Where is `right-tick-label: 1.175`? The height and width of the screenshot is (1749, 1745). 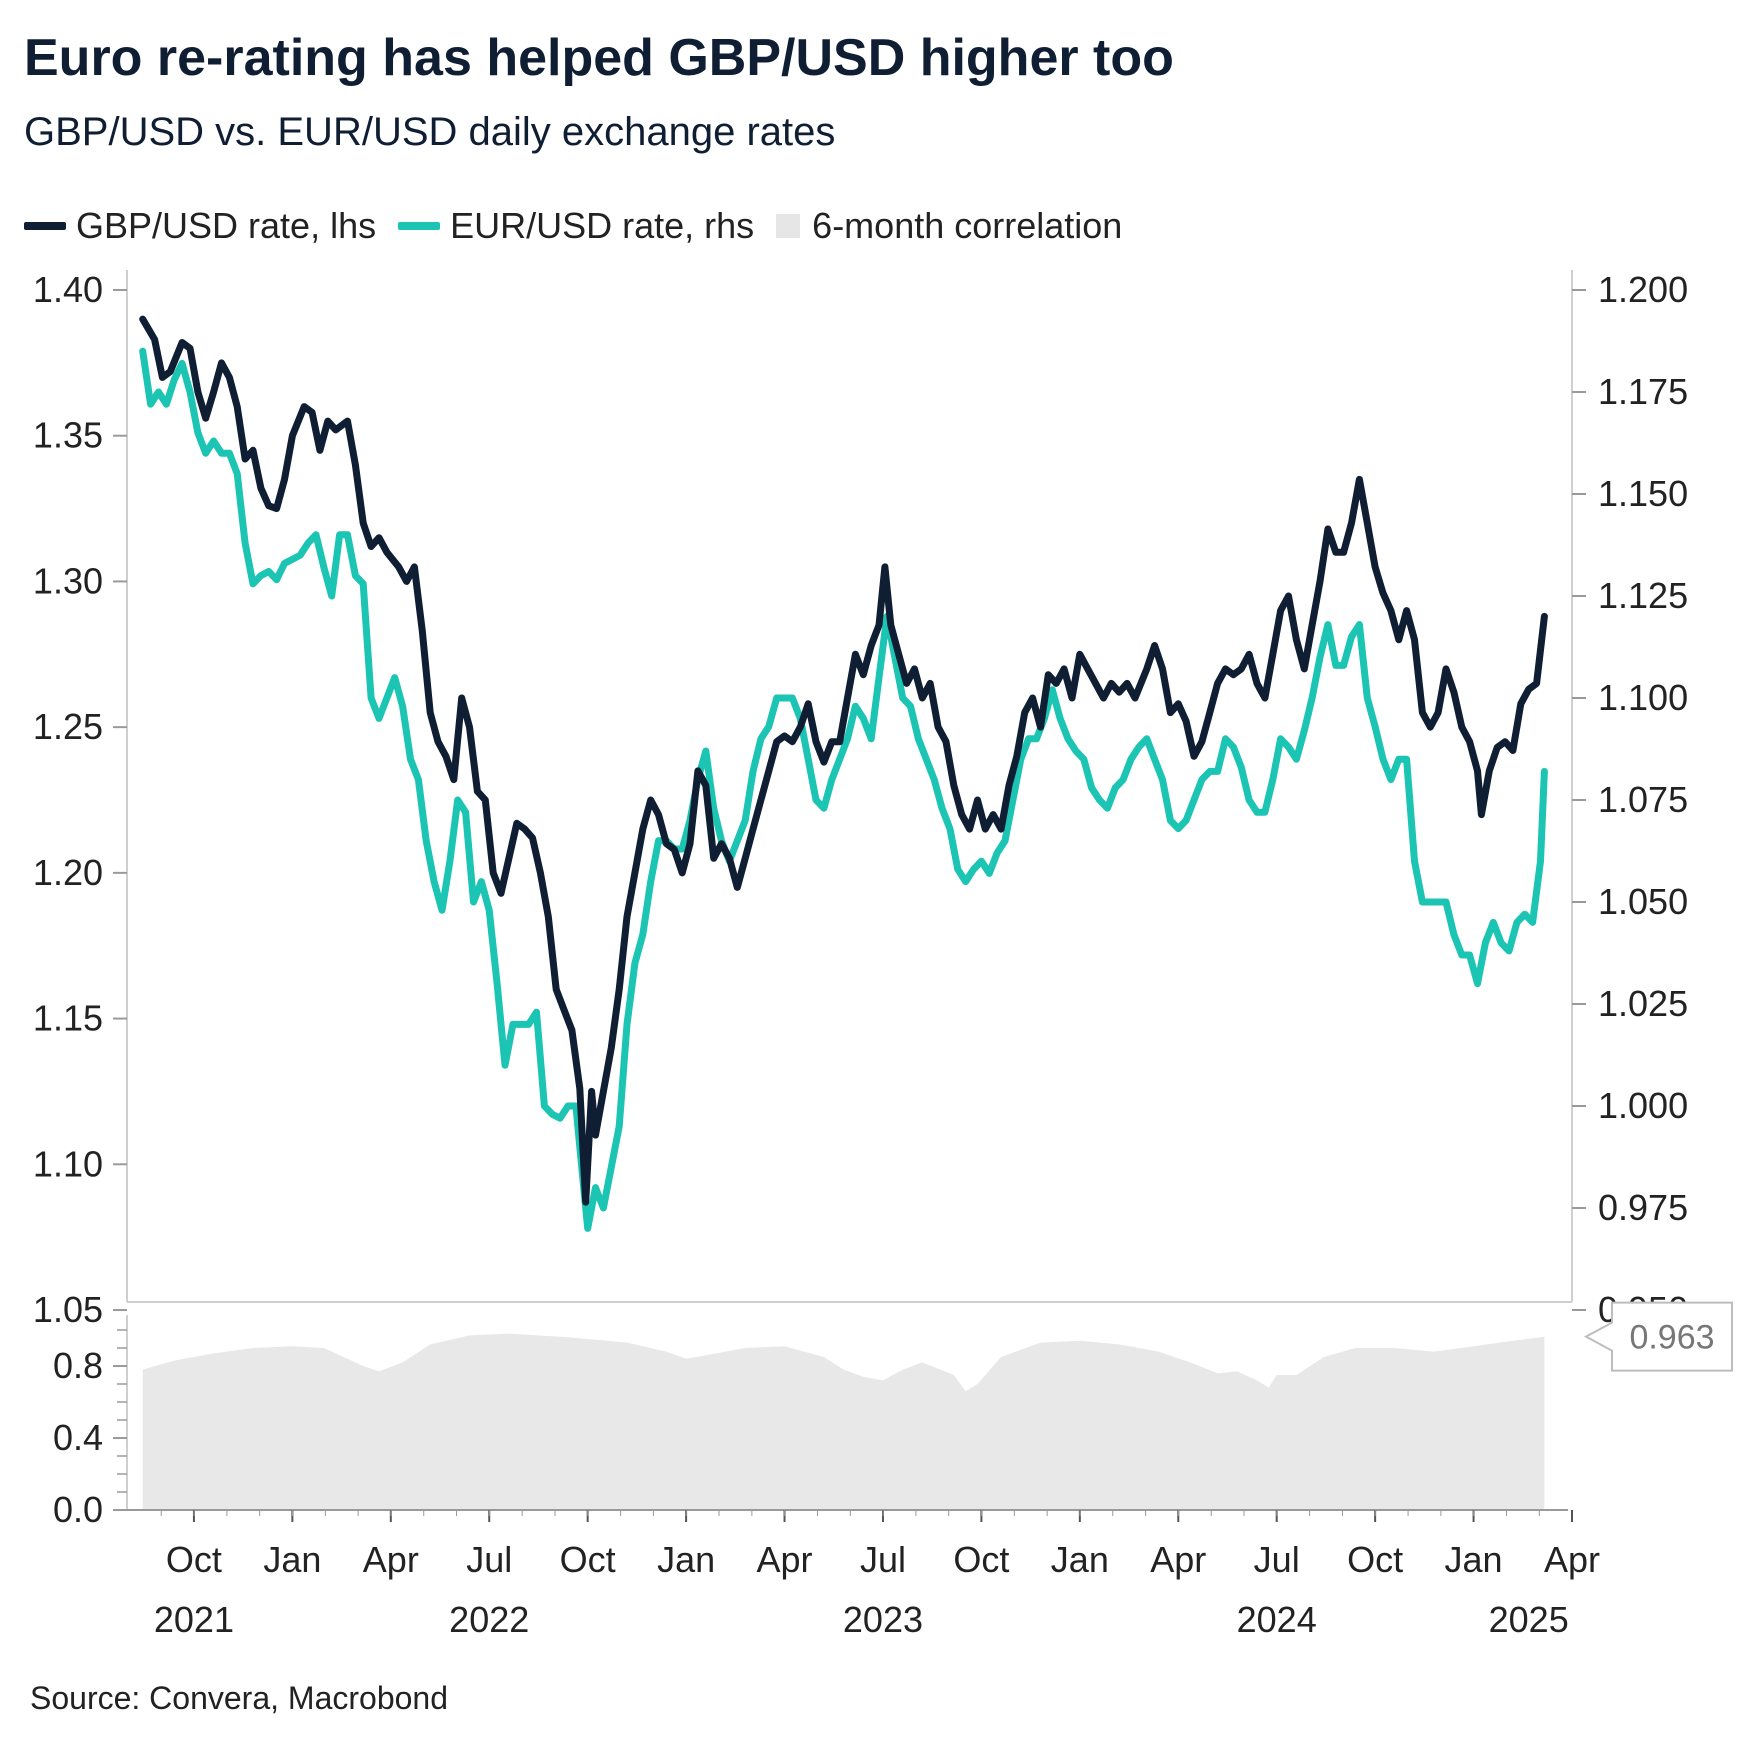 right-tick-label: 1.175 is located at coordinates (1643, 391).